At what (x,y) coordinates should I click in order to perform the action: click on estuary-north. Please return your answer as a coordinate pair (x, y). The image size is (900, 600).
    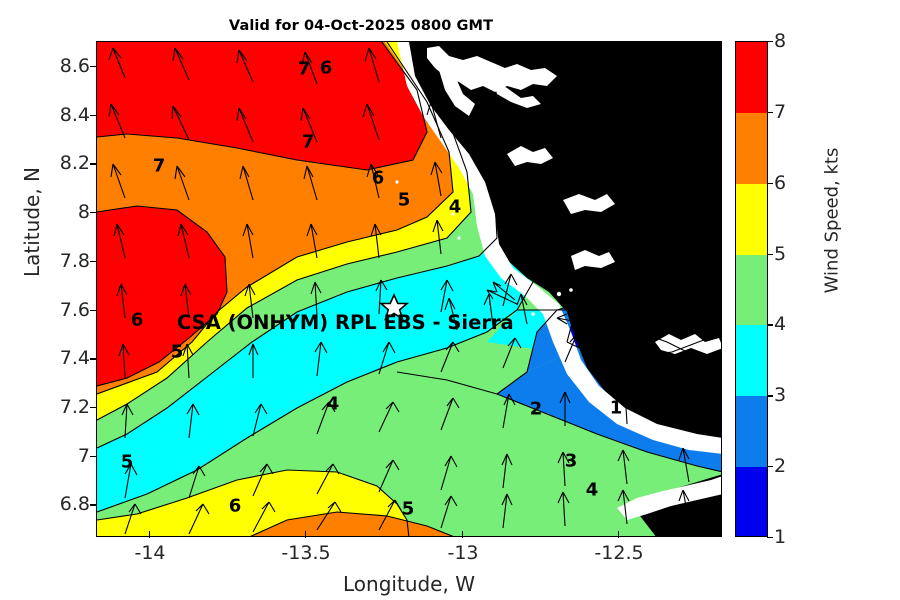
    Looking at the image, I should click on (492, 69).